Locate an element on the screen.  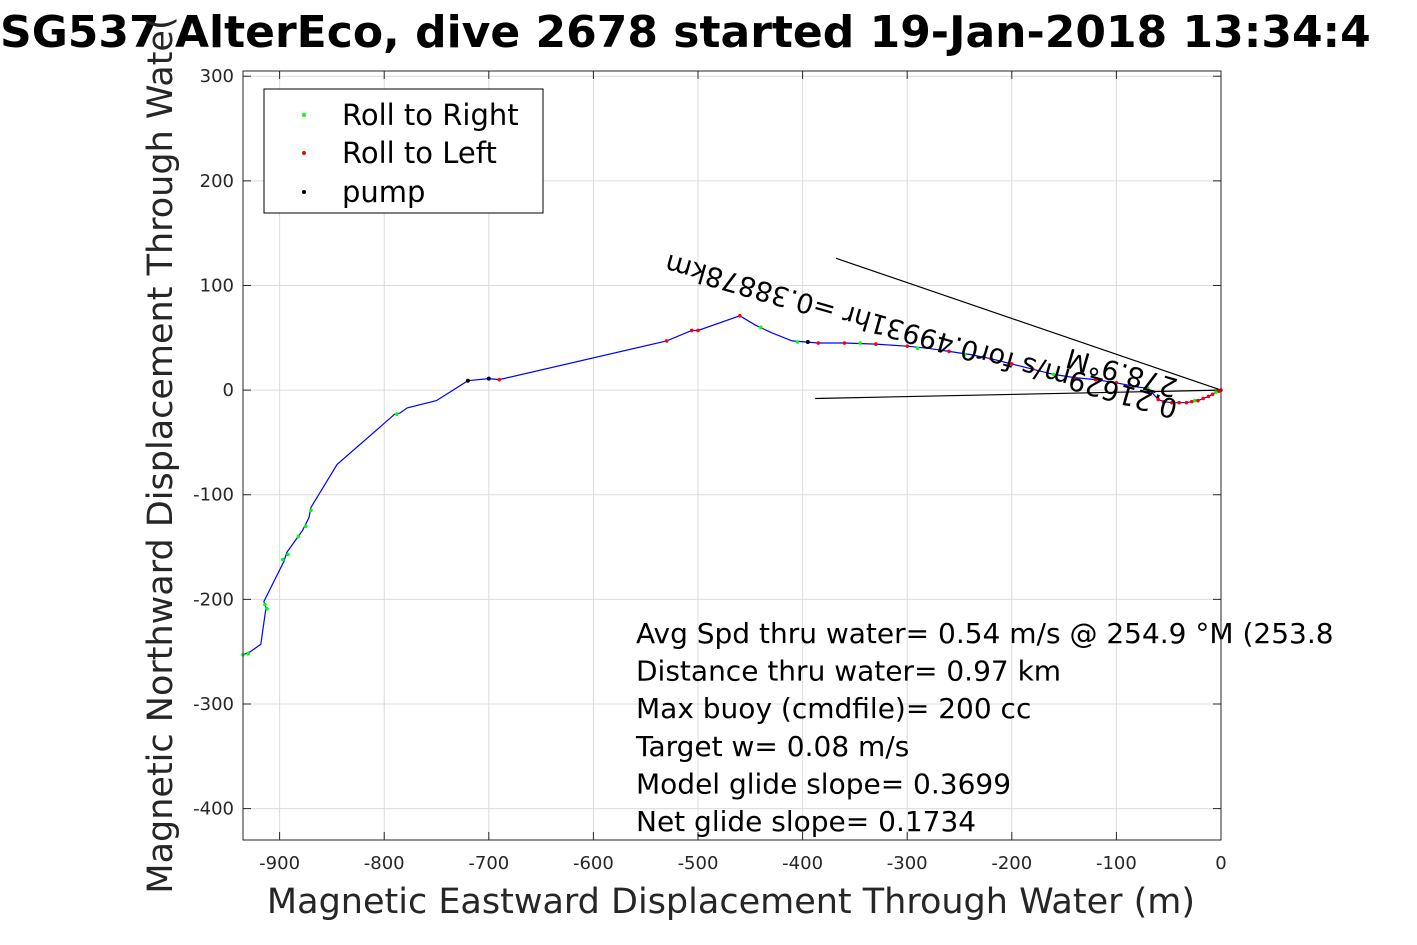
legend-label-roll-left: Roll to Left is located at coordinates (419, 153).